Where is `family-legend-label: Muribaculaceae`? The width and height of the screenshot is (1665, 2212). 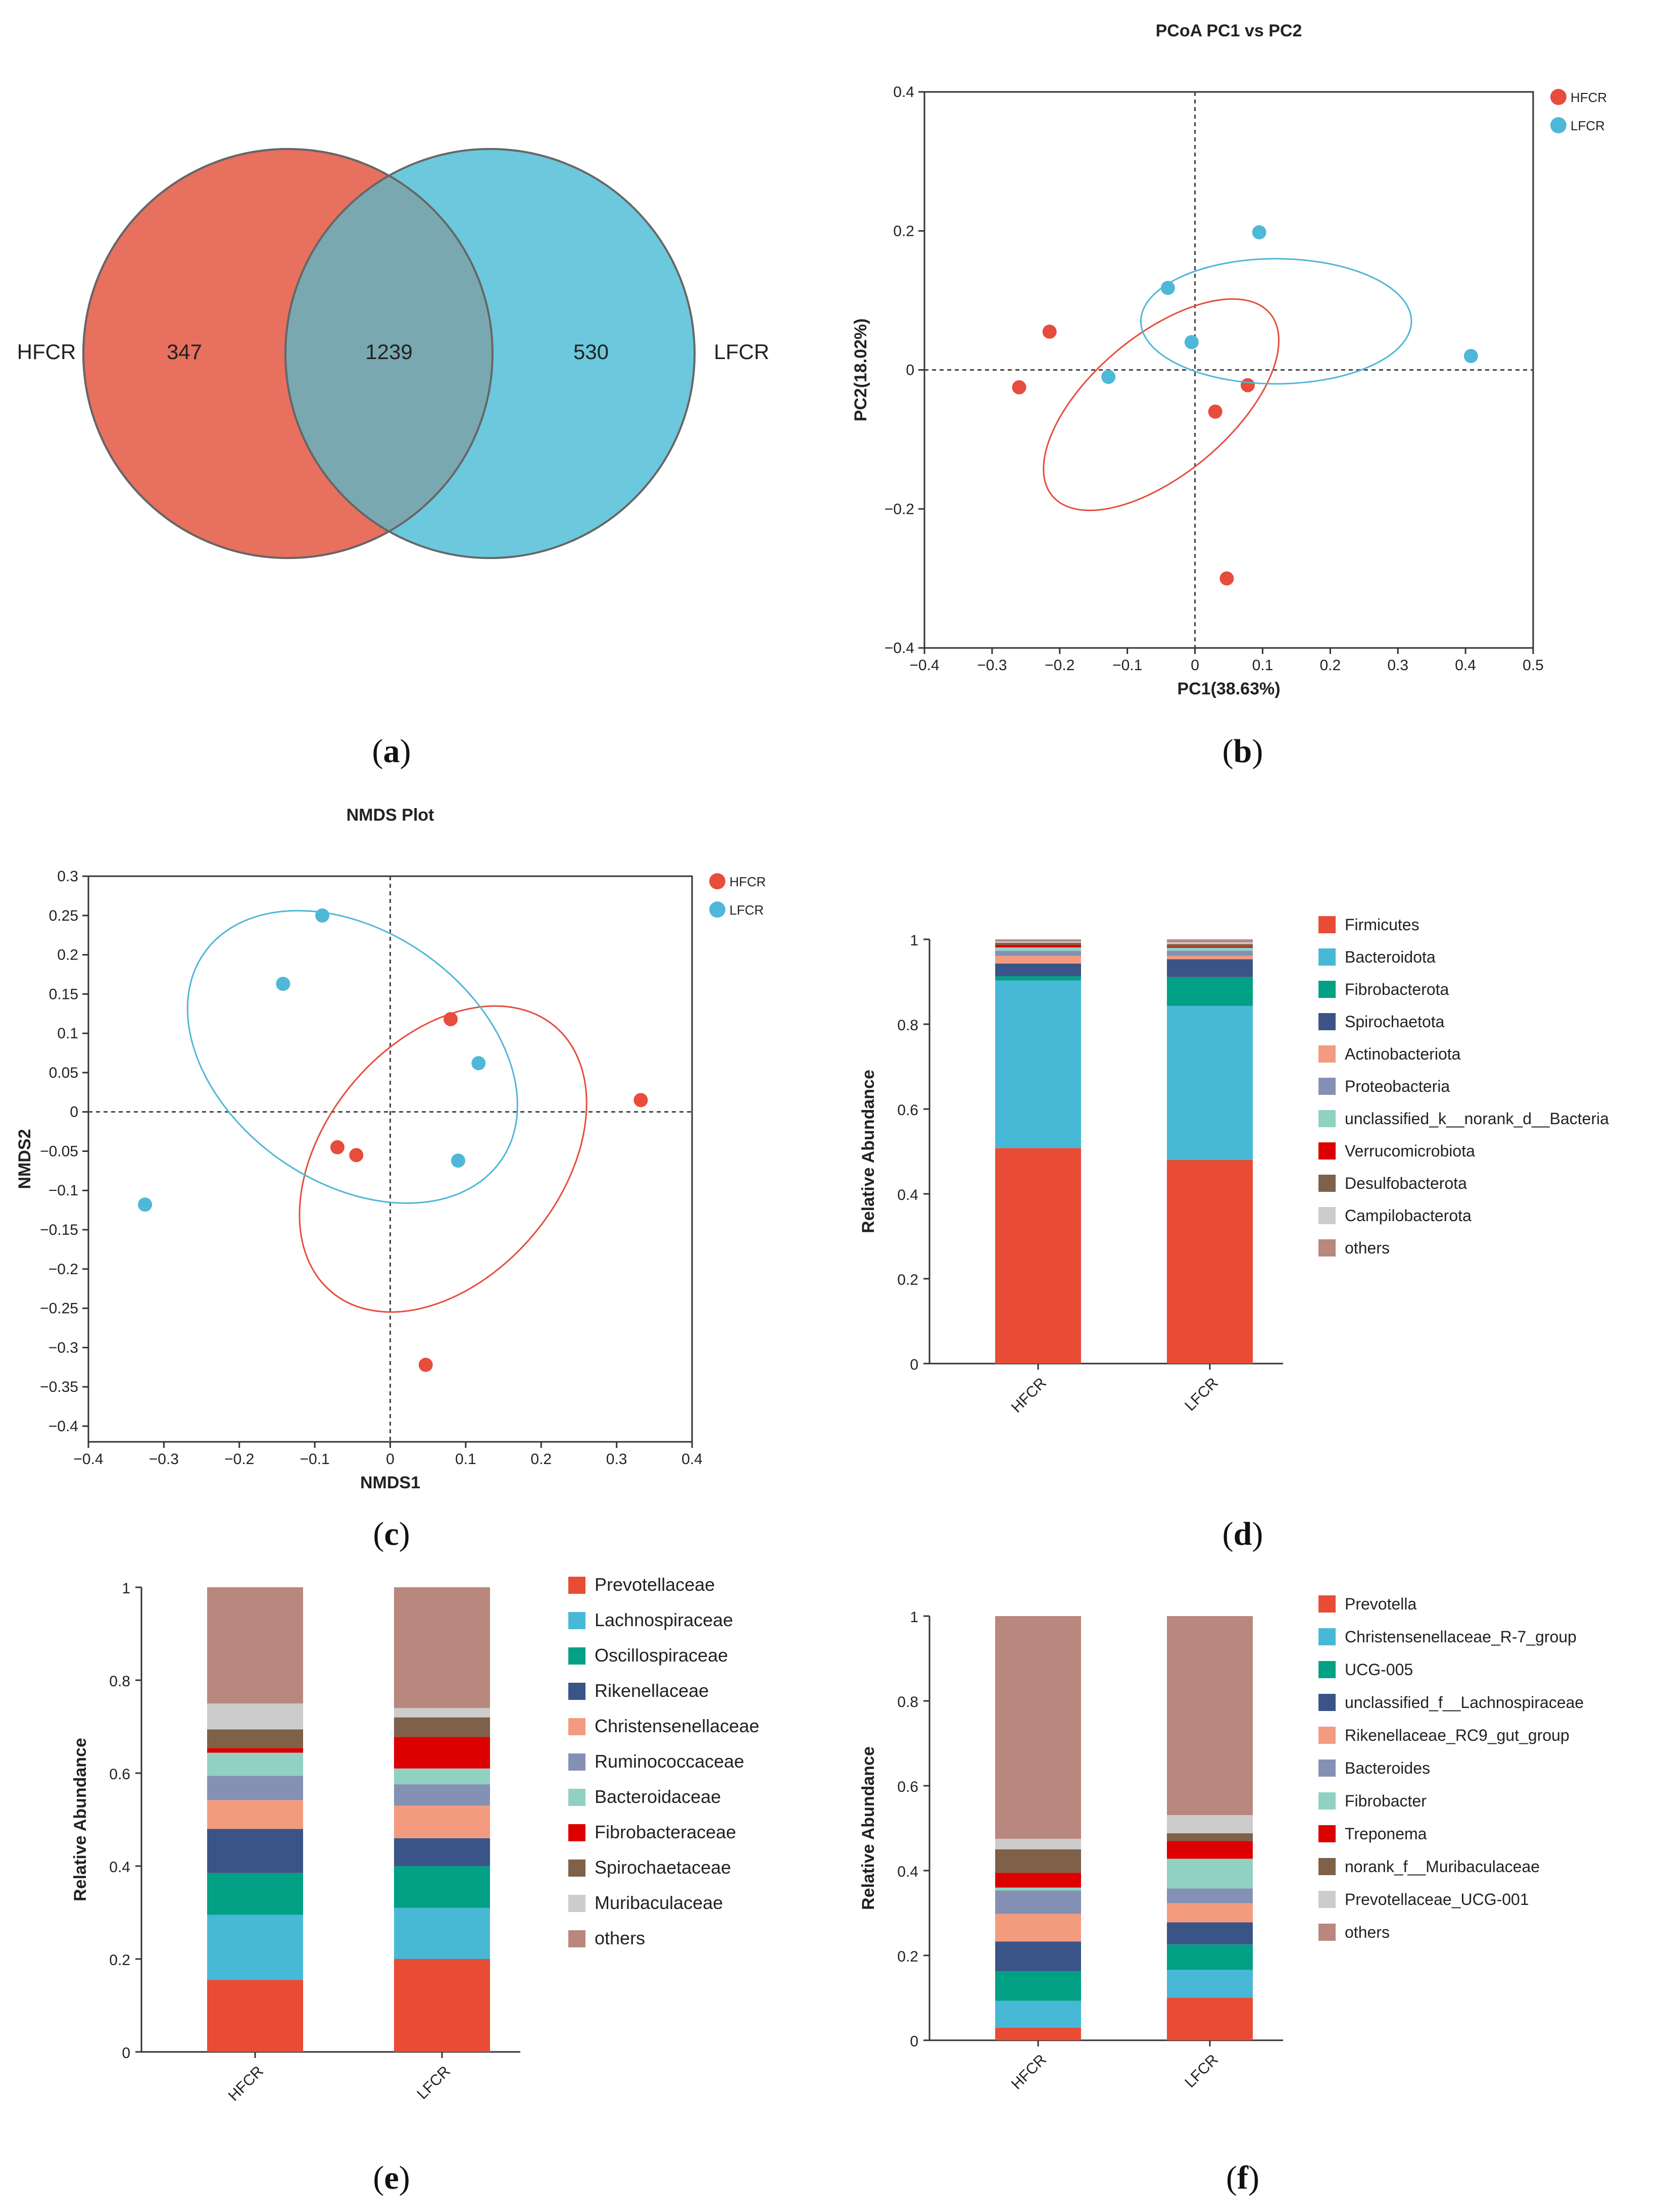
family-legend-label: Muribaculaceae is located at coordinates (659, 1902).